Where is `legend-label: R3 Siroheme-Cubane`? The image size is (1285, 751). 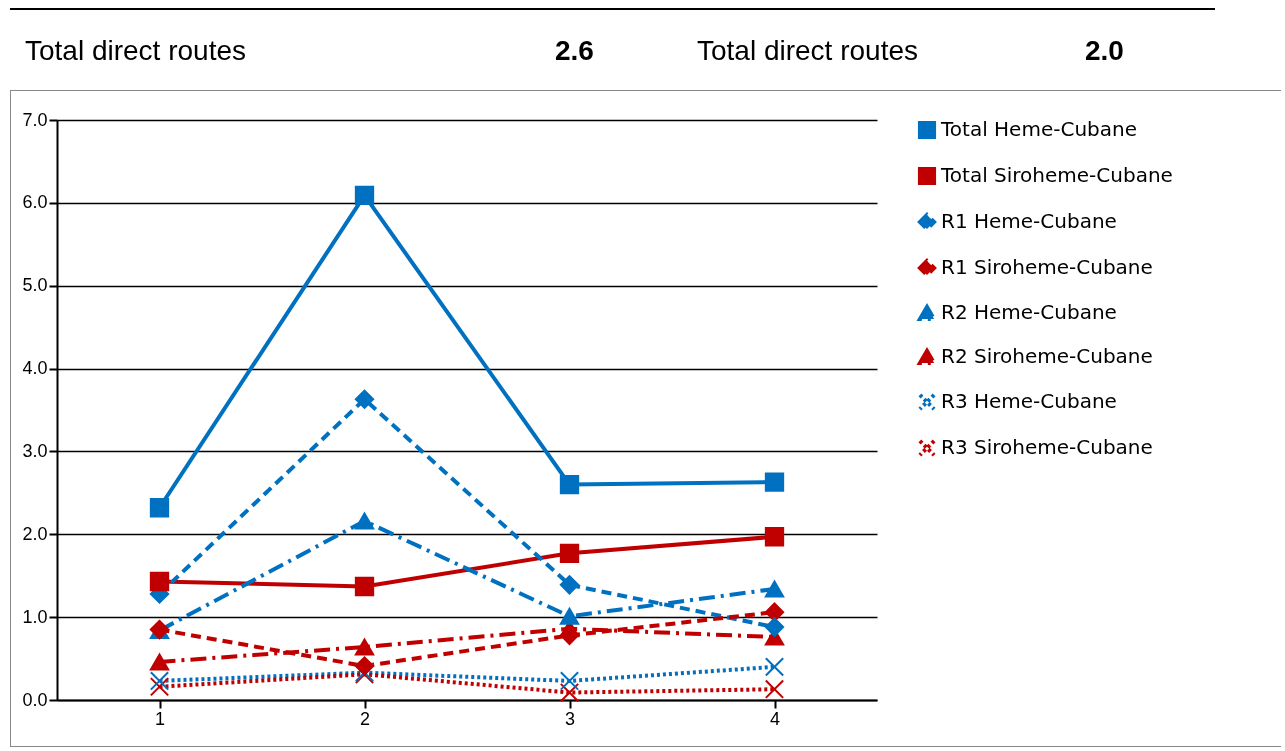
legend-label: R3 Siroheme-Cubane is located at coordinates (1047, 447).